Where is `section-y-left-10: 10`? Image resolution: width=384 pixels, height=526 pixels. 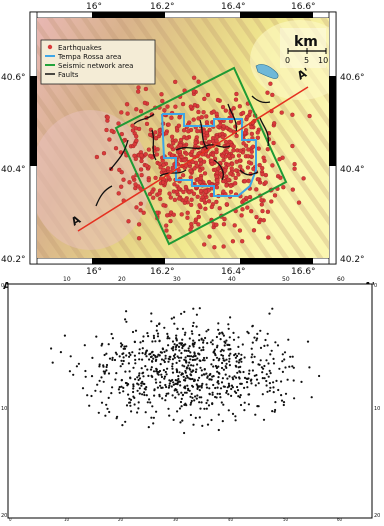 section-y-left-10: 10 is located at coordinates (4, 409).